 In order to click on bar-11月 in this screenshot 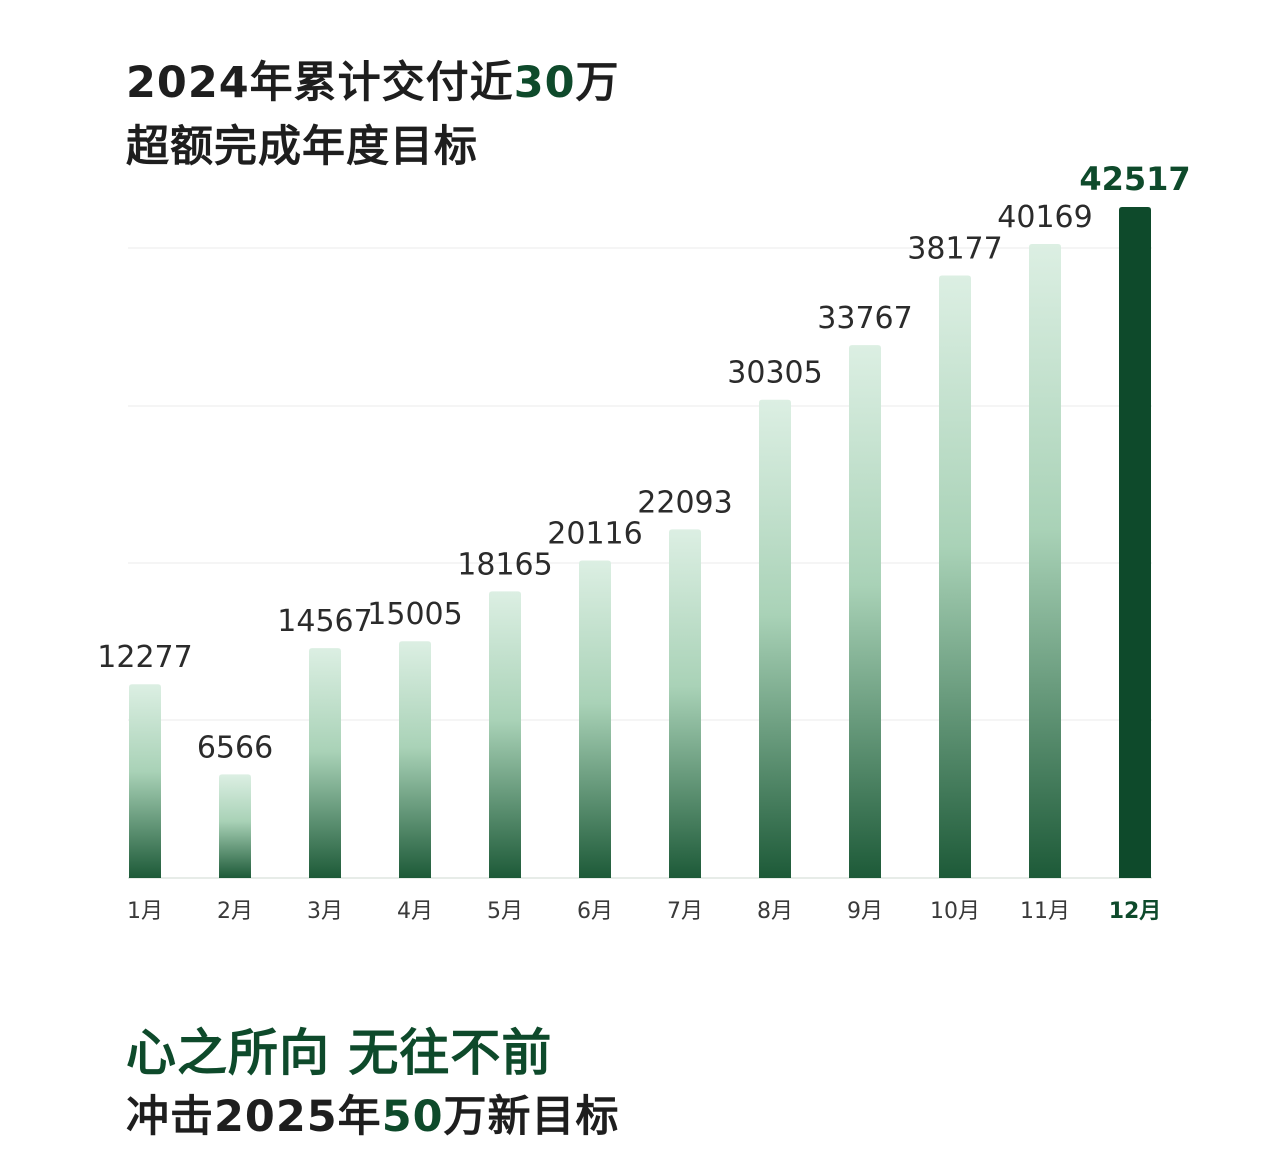, I will do `click(1045, 561)`.